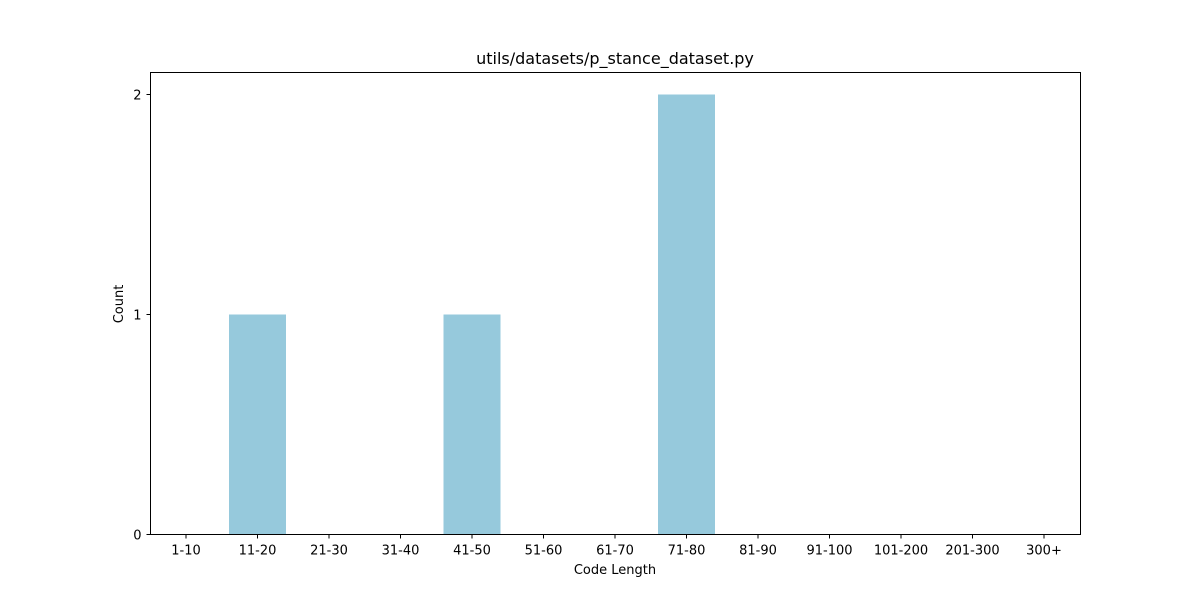 The image size is (1200, 600). Describe the element at coordinates (137, 316) in the screenshot. I see `y-tick-label: 1` at that location.